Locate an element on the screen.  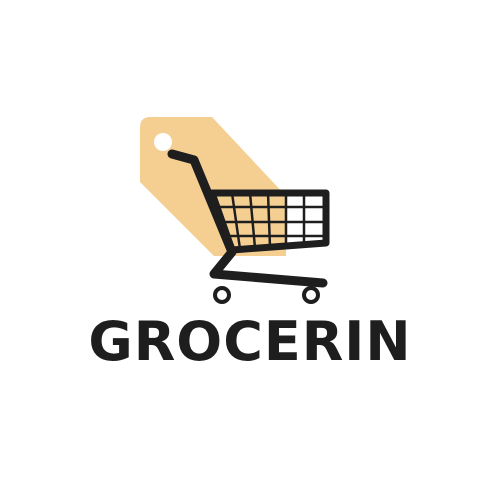
shopping-cart-icon is located at coordinates (248, 226).